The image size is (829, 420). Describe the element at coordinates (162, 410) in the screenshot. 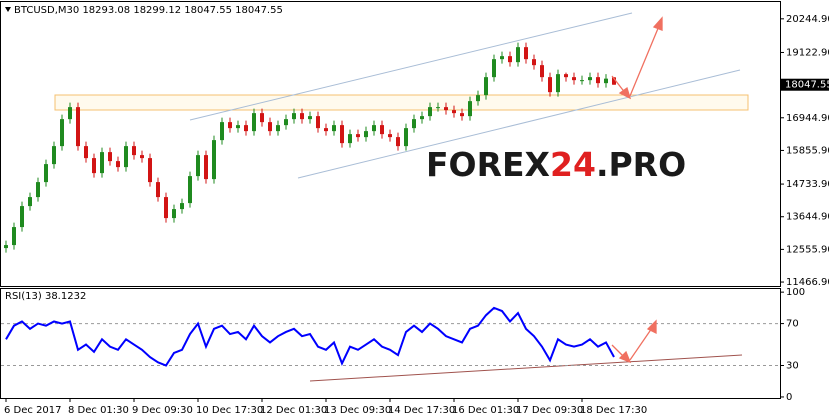

I see `x-tick-label: 9 Dec 09:30` at that location.